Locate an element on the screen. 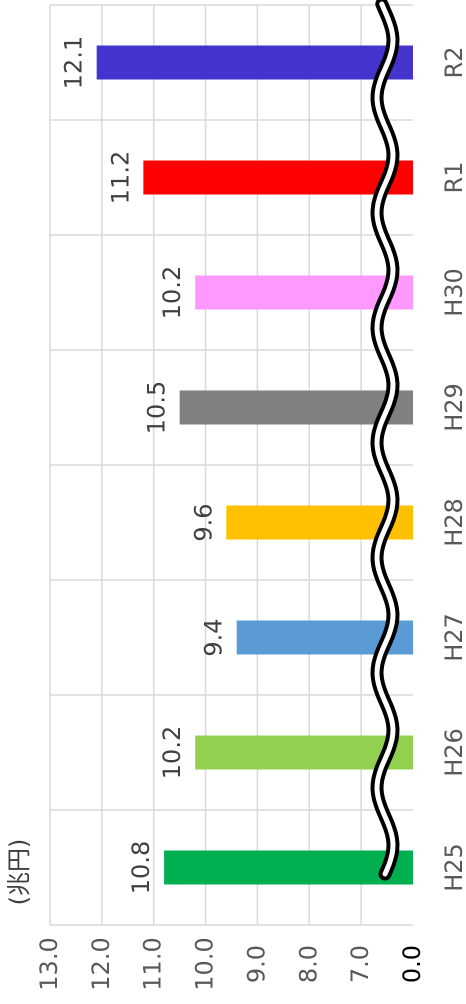 The height and width of the screenshot is (1004, 466). x-tick-label: H29 is located at coordinates (453, 407).